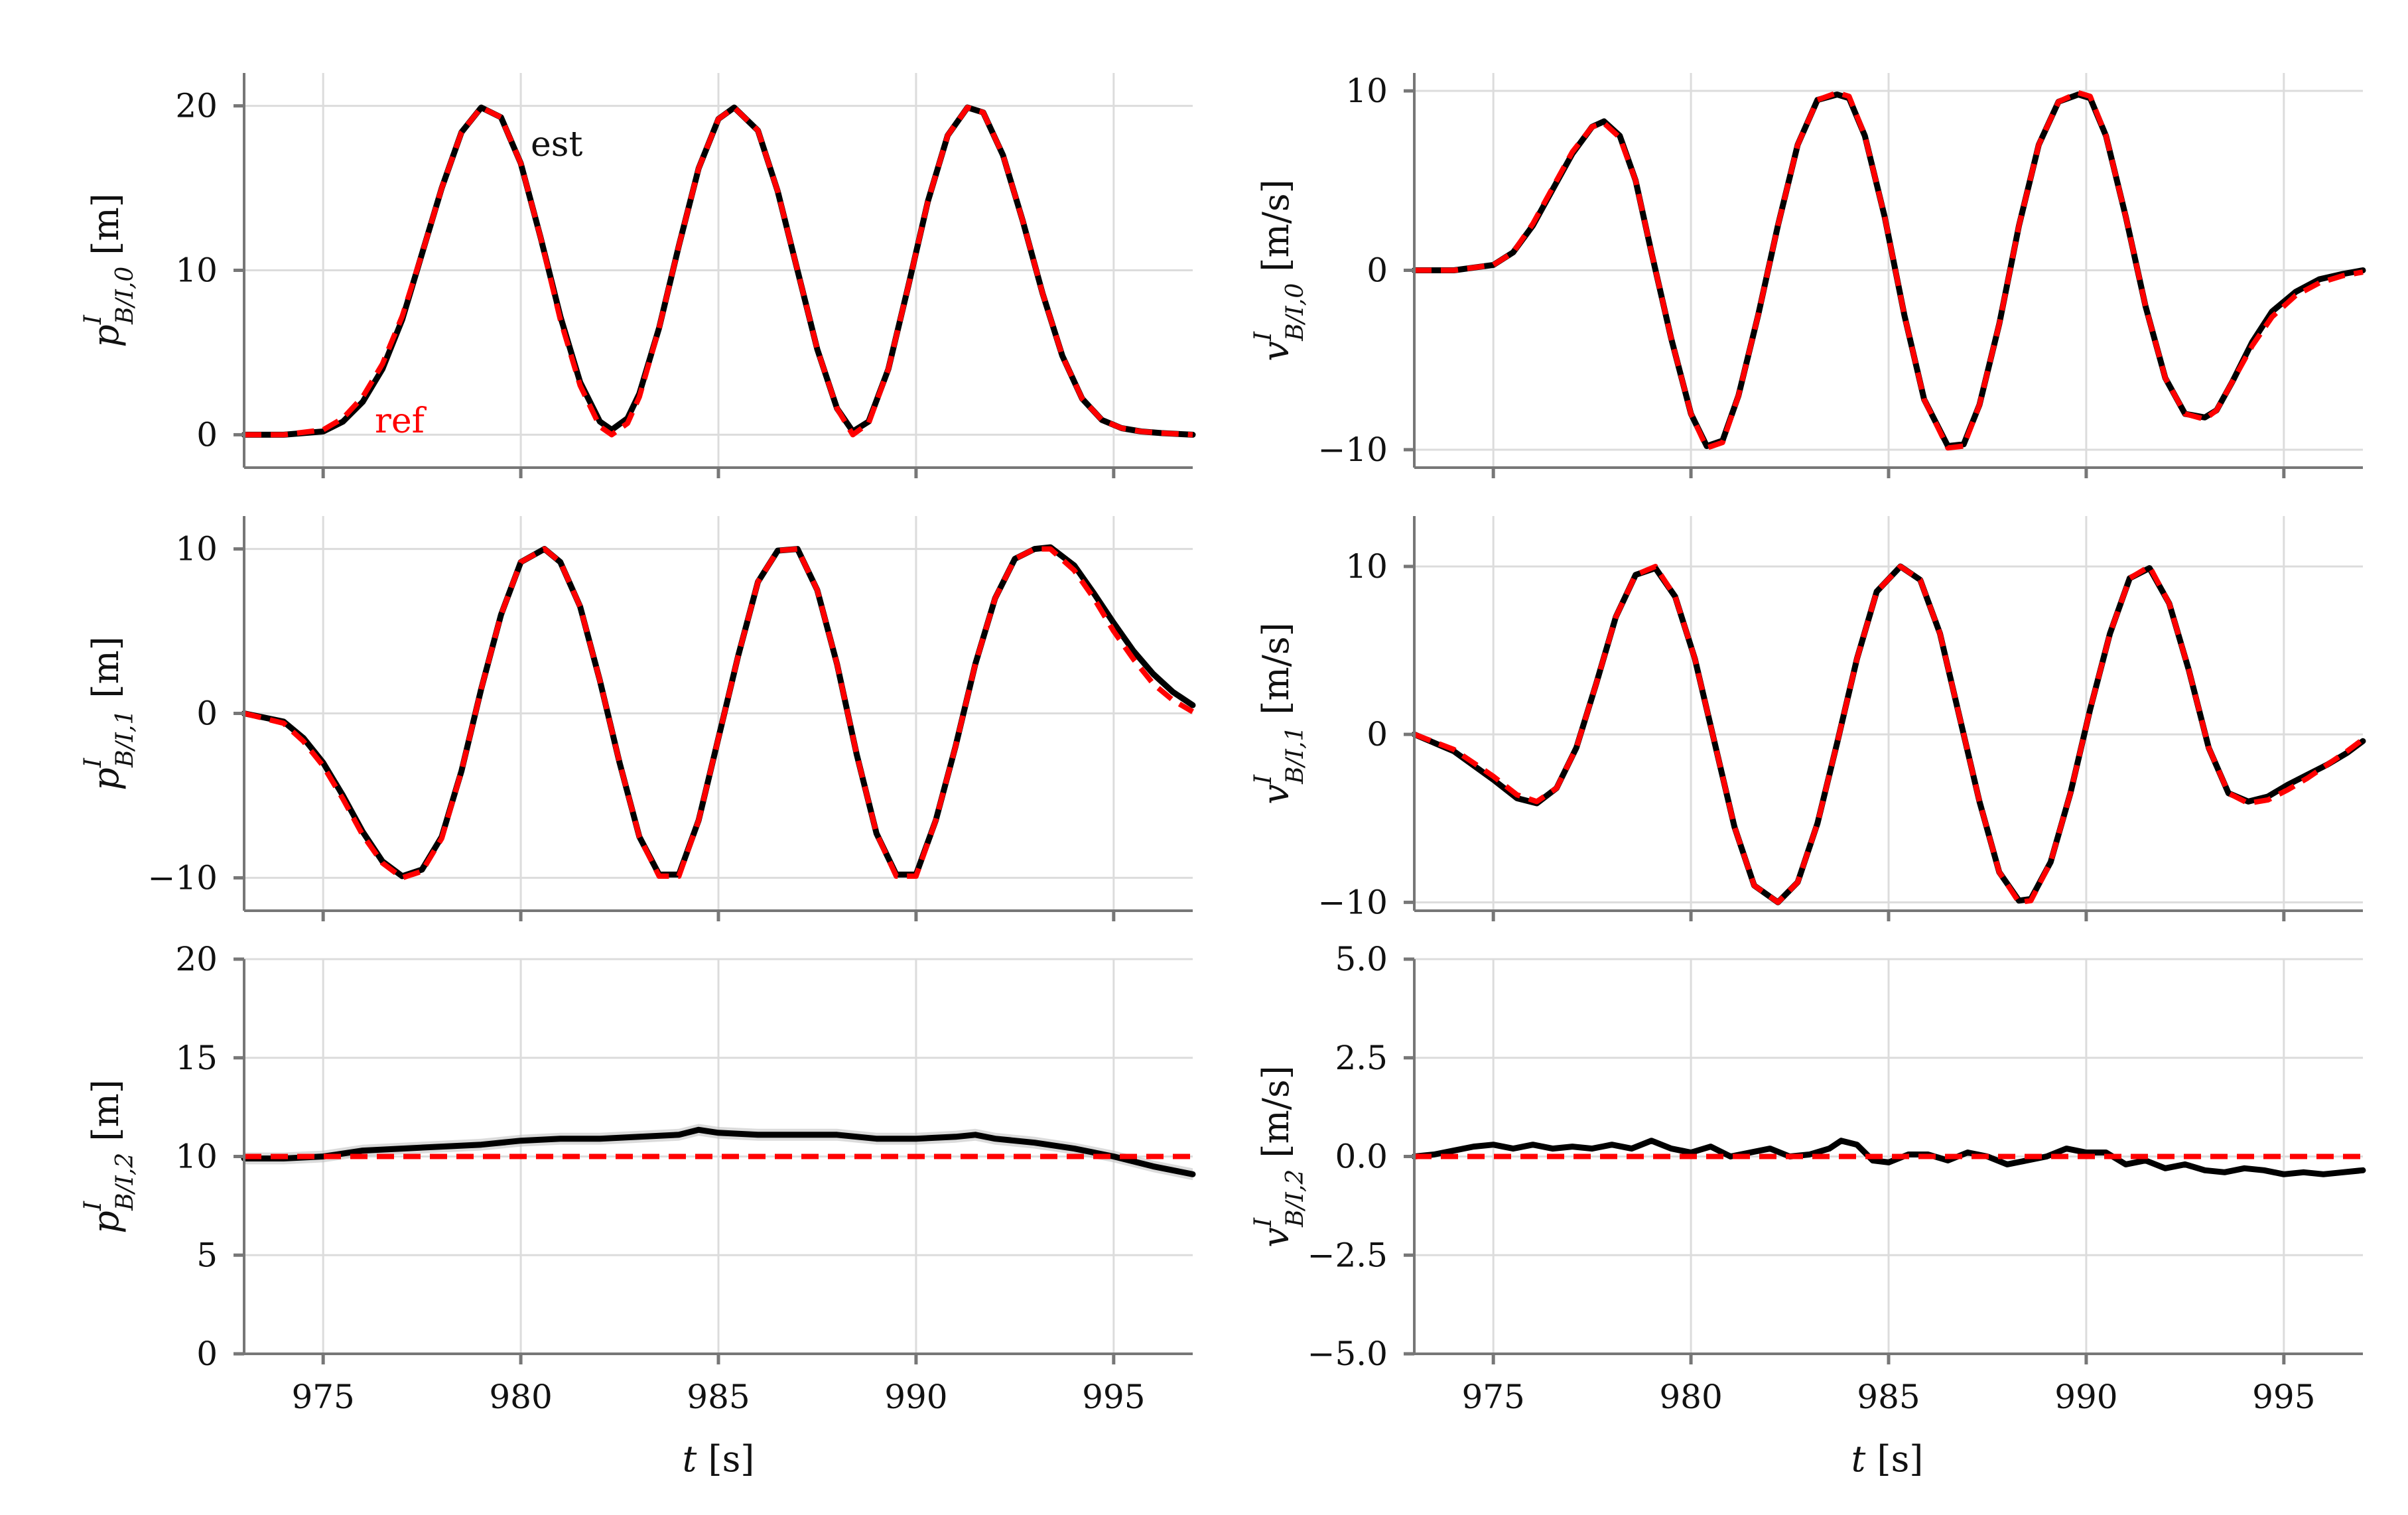 The width and height of the screenshot is (2408, 1515). I want to click on v2-ytick-label: 2.5, so click(1361, 1058).